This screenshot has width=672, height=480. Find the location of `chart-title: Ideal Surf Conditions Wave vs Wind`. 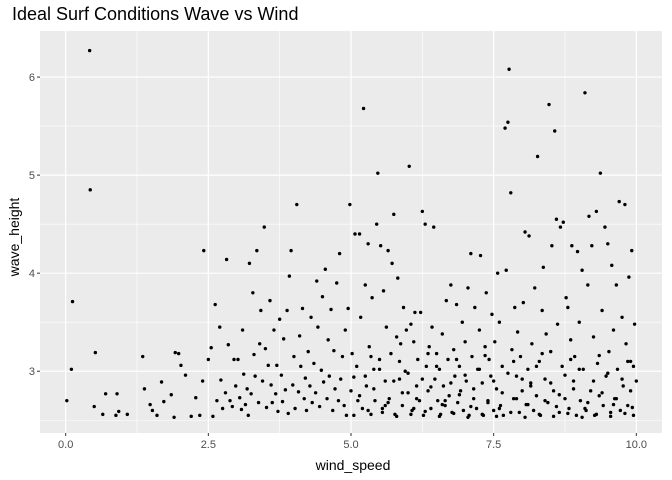

chart-title: Ideal Surf Conditions Wave vs Wind is located at coordinates (155, 14).